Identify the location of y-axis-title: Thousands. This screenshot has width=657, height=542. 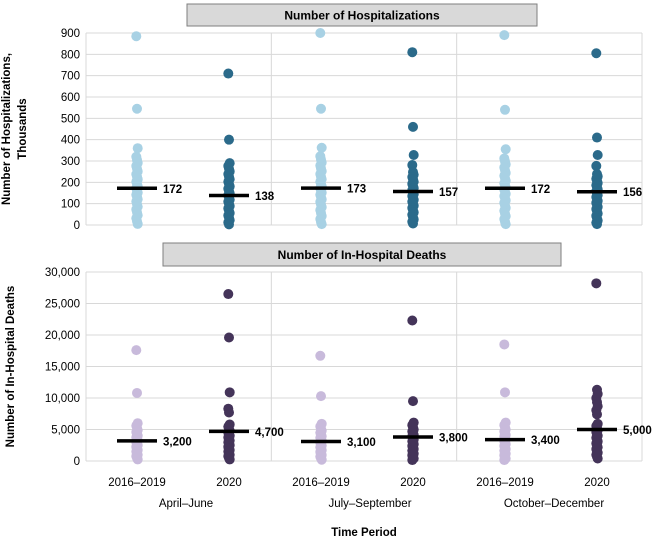
(23, 128).